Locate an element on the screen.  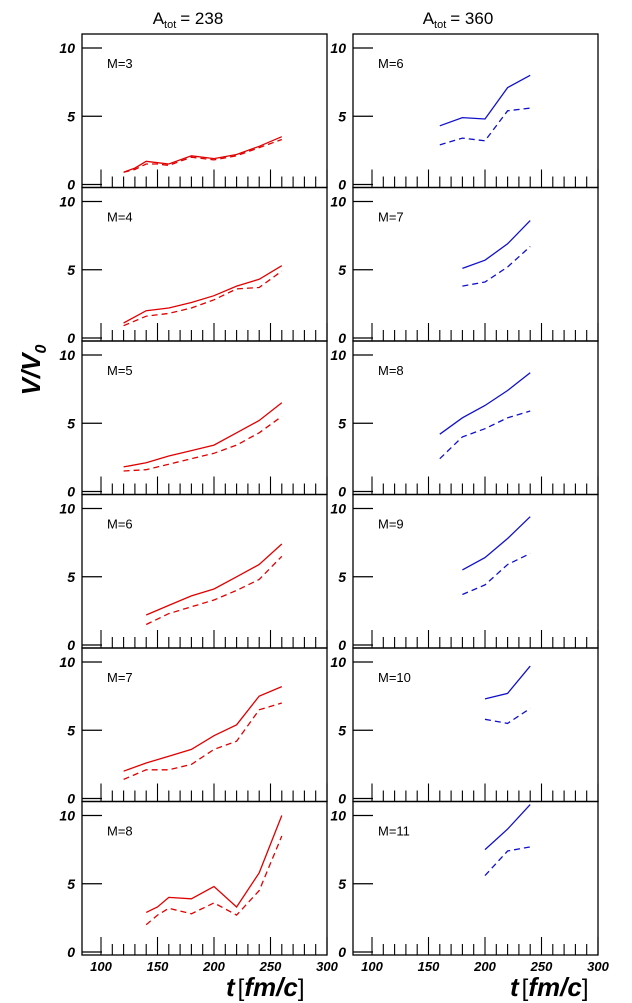
x-axis-title-right: t [fm/c] is located at coordinates (549, 987).